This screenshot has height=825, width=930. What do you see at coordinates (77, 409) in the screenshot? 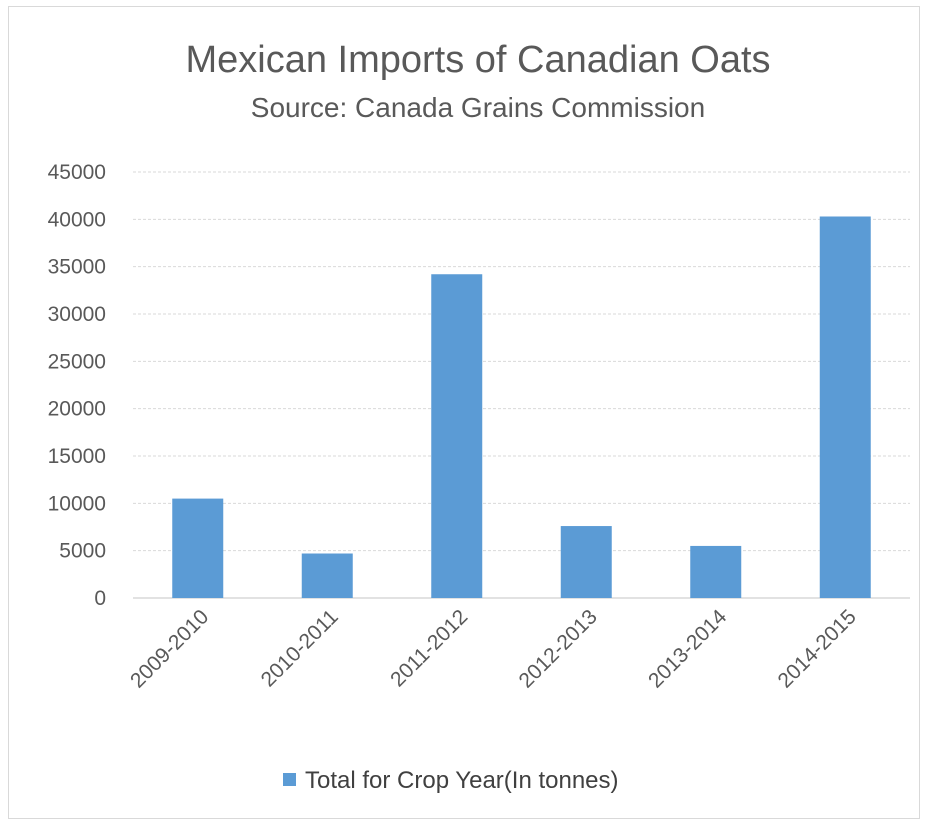
I see `y-tick-label: 20000` at bounding box center [77, 409].